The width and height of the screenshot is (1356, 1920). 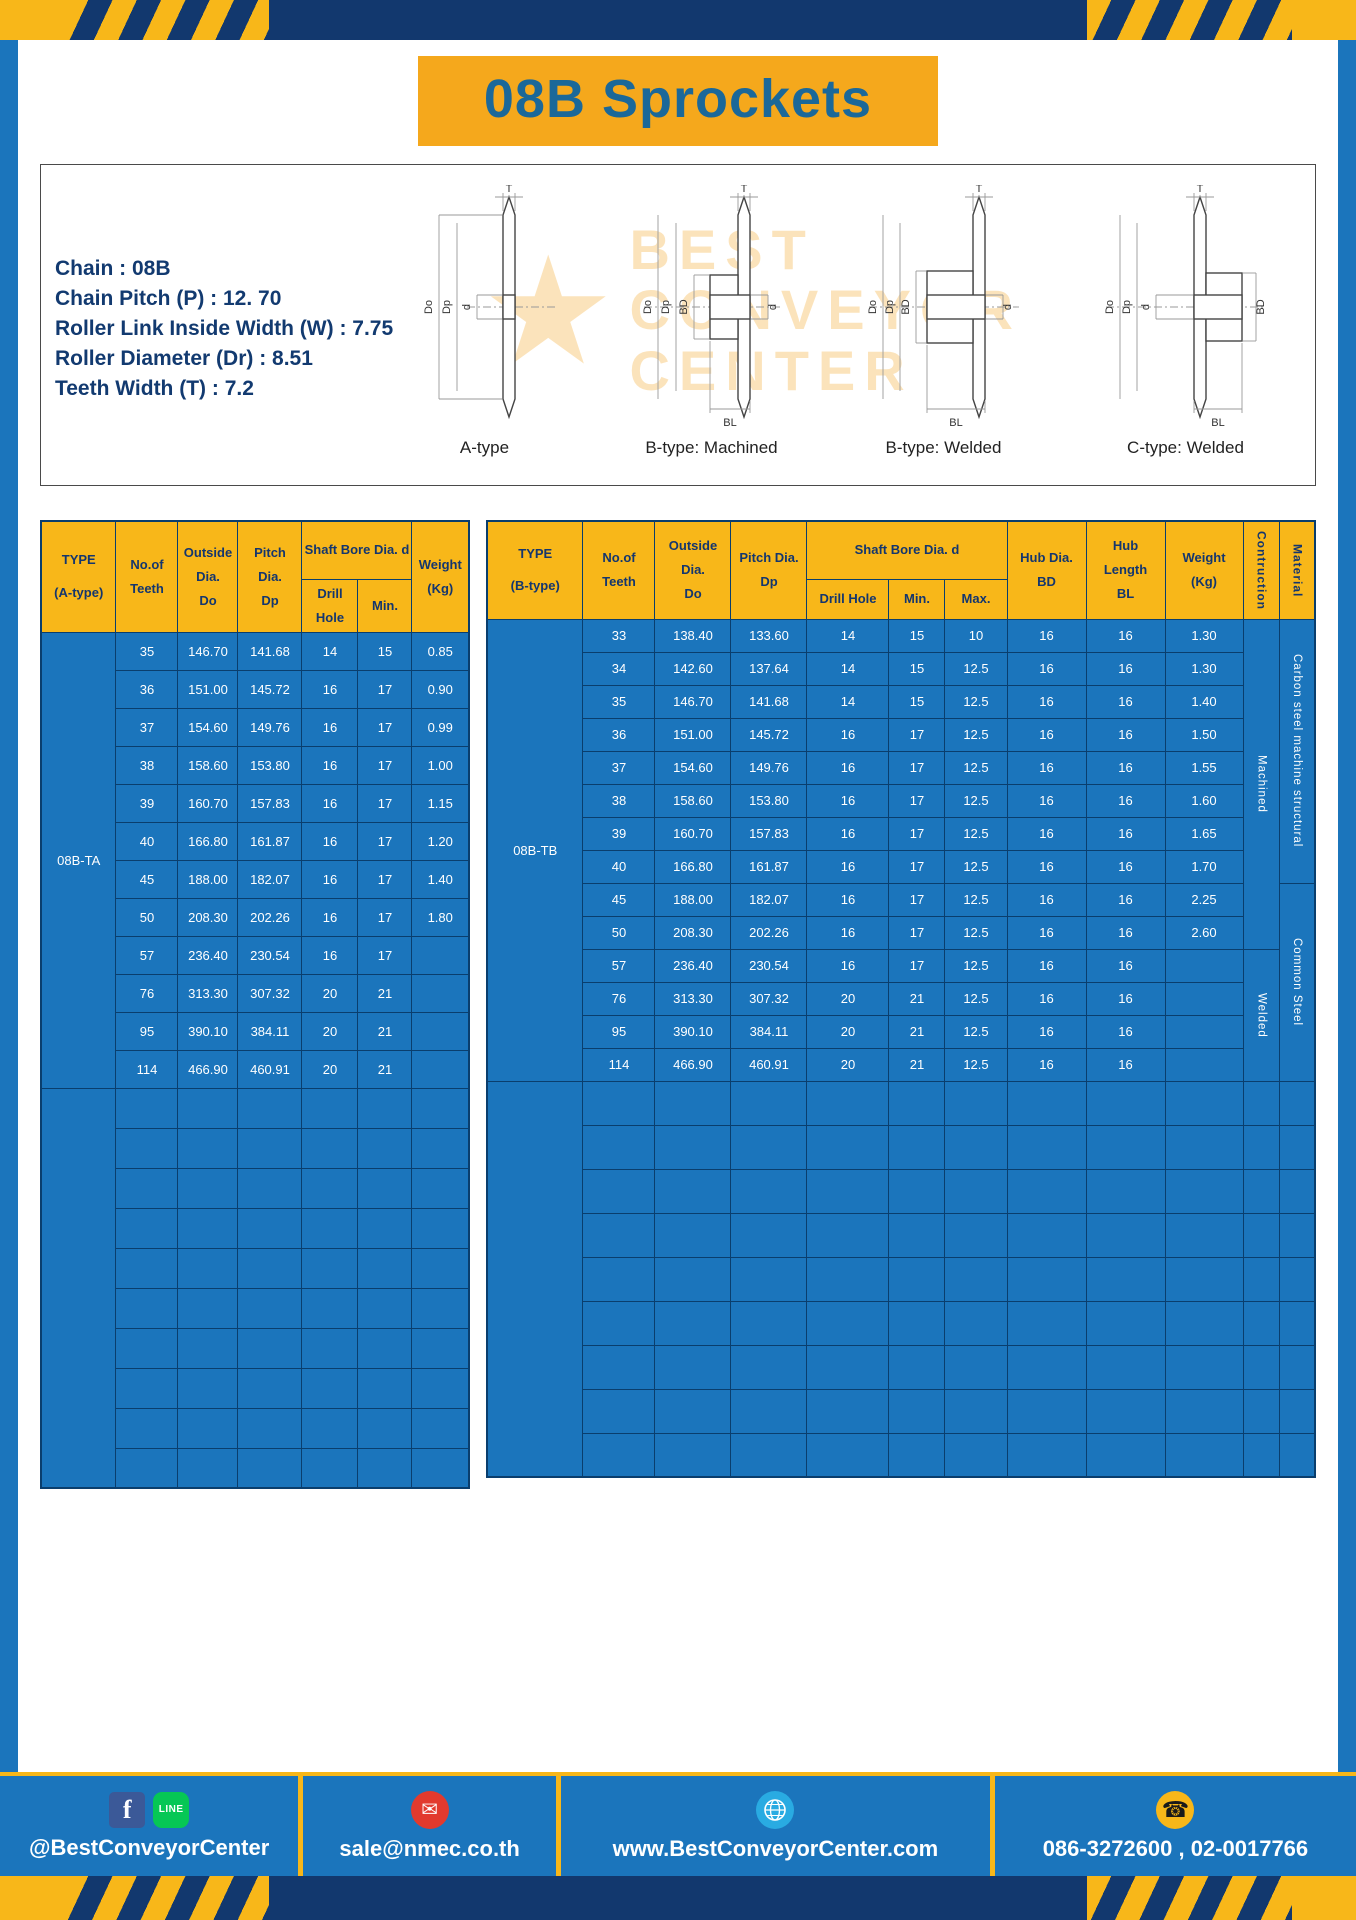 What do you see at coordinates (171, 1809) in the screenshot?
I see `line-icon: LINE` at bounding box center [171, 1809].